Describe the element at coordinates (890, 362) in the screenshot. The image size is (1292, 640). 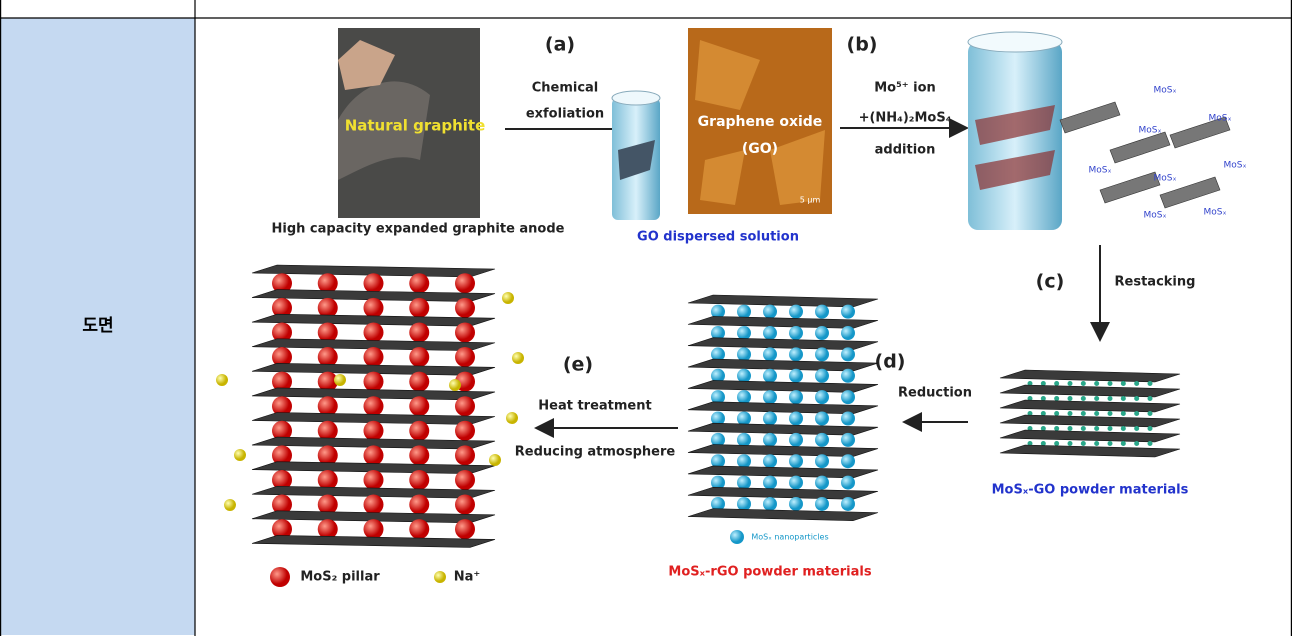
I see `step-label: (d)` at that location.